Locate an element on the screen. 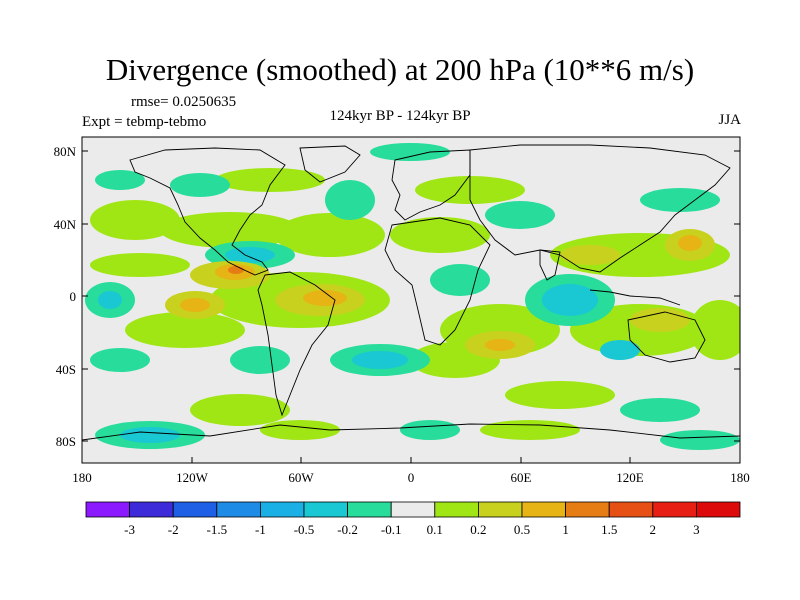 The image size is (800, 600). lon-tick-marks is located at coordinates (411, 460).